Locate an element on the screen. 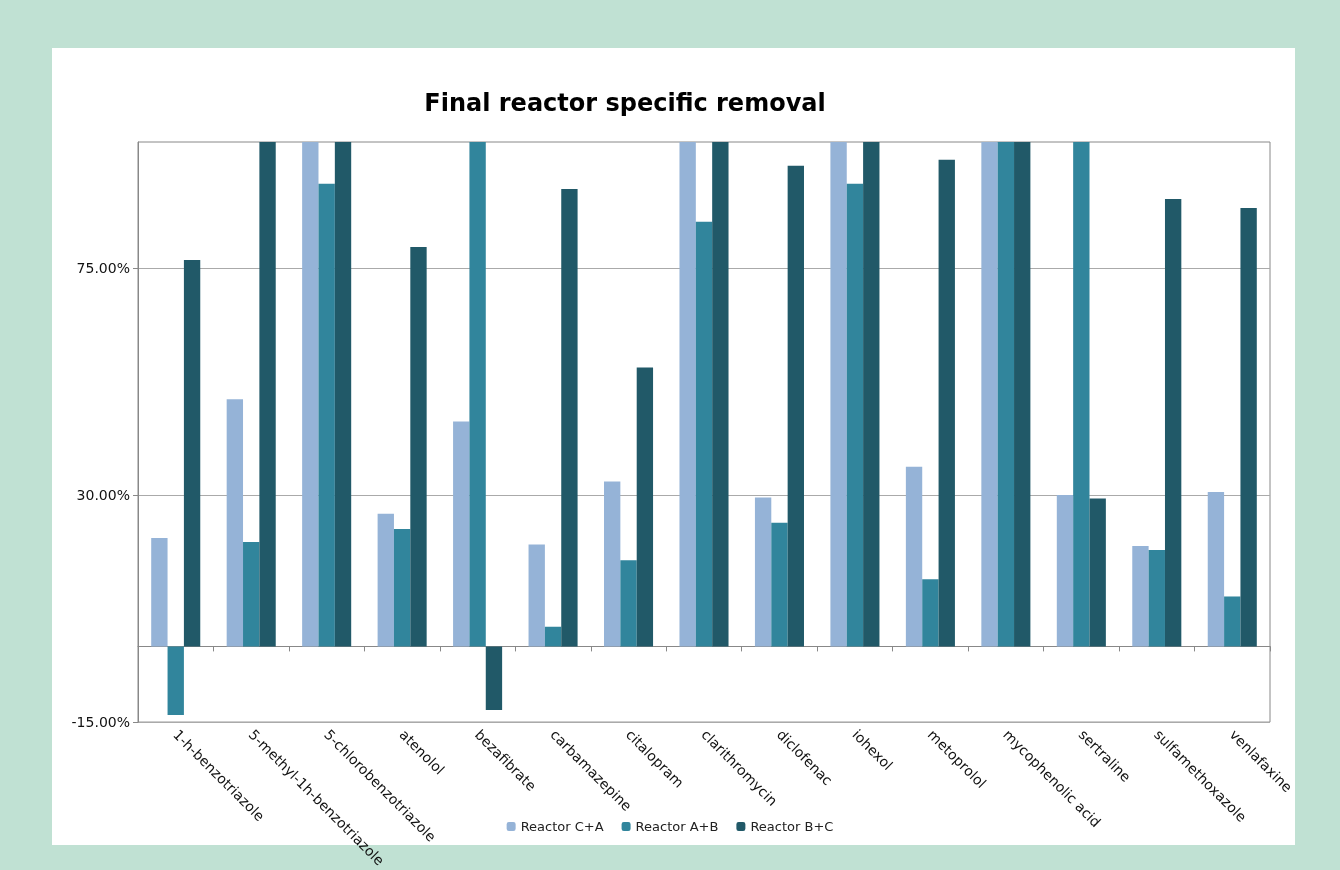 Image resolution: width=1340 pixels, height=870 pixels. legend-label: Reactor A+B is located at coordinates (677, 826).